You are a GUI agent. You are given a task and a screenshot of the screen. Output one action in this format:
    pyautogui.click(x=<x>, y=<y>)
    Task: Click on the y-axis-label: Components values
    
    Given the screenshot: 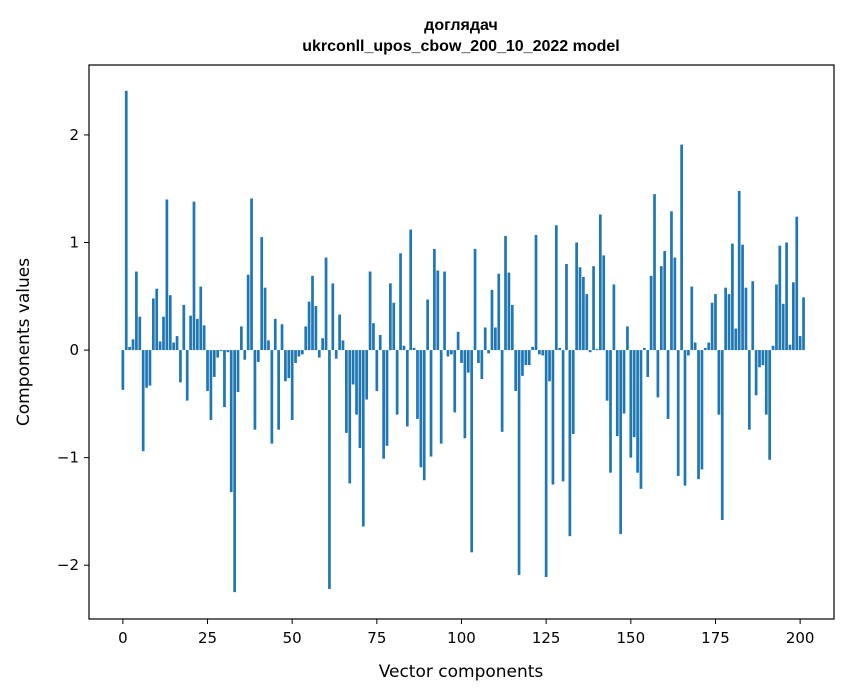 What is the action you would take?
    pyautogui.click(x=24, y=342)
    